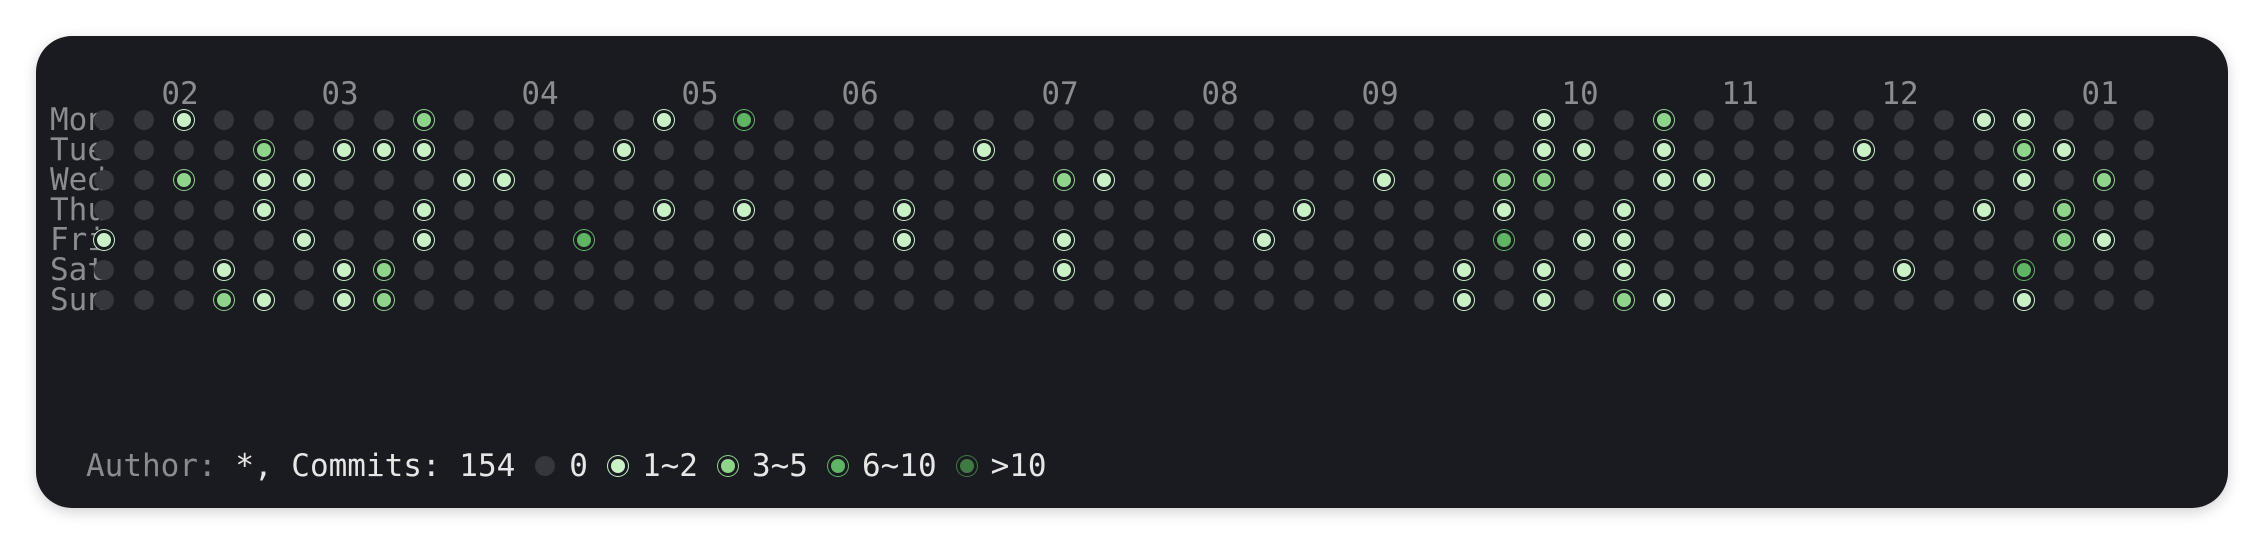 This screenshot has width=2264, height=544. What do you see at coordinates (882, 466) in the screenshot?
I see `legend-item: 6~10` at bounding box center [882, 466].